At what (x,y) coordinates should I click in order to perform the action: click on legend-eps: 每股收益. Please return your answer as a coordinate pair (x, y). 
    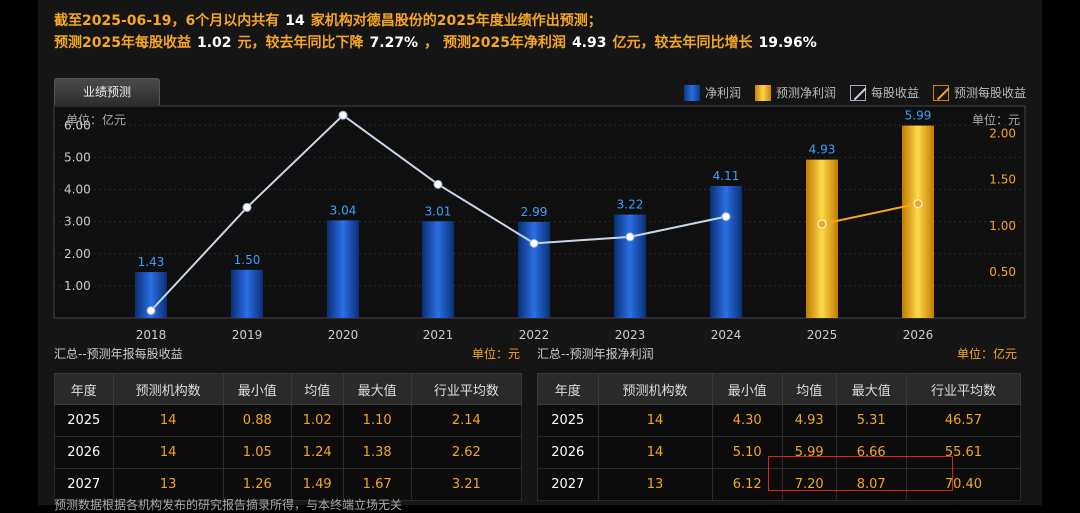
    Looking at the image, I should click on (884, 92).